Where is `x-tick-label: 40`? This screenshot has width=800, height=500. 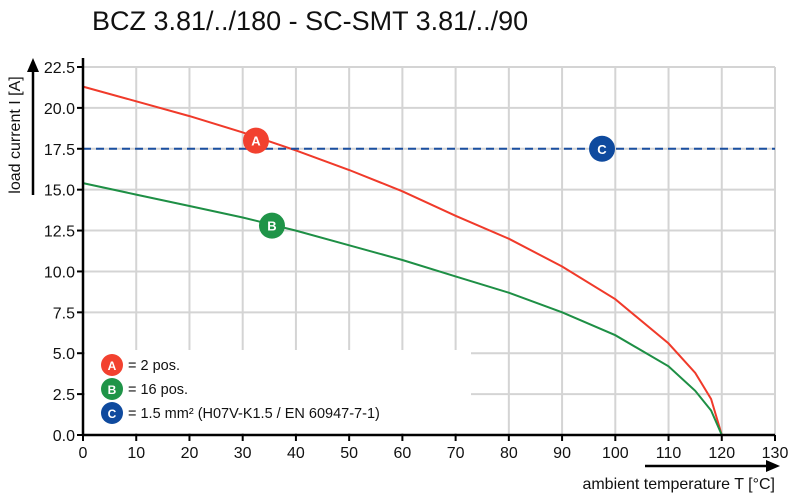
x-tick-label: 40 is located at coordinates (296, 453).